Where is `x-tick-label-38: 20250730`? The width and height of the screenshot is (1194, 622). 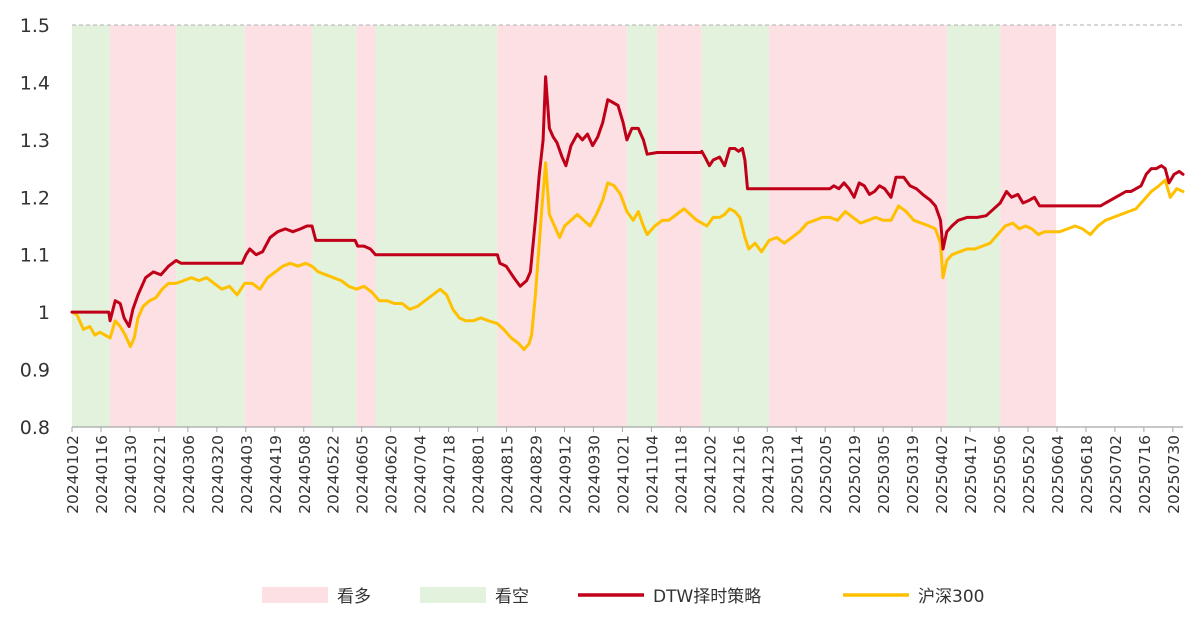 x-tick-label-38: 20250730 is located at coordinates (1174, 474).